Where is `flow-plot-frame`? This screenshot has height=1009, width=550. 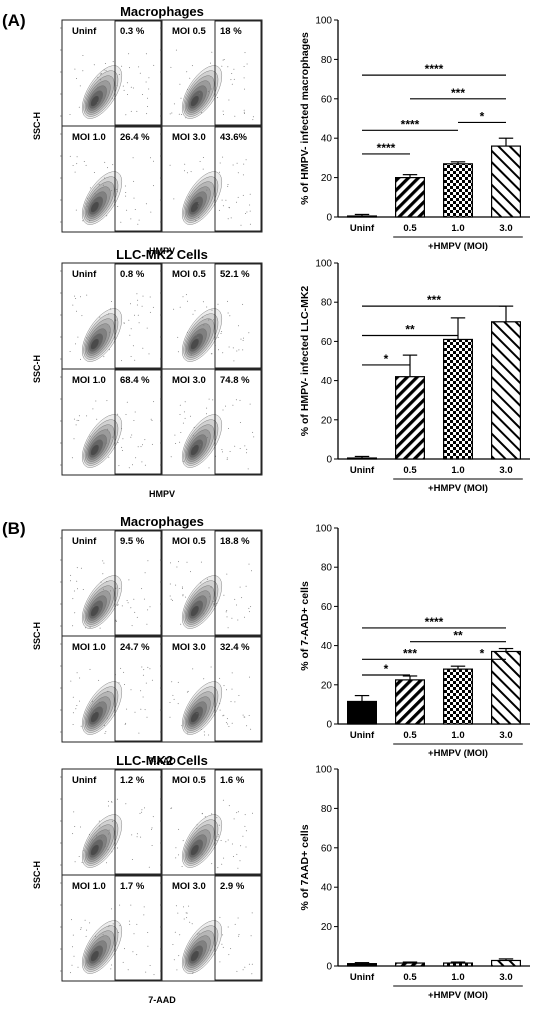
flow-plot-frame is located at coordinates (112, 422).